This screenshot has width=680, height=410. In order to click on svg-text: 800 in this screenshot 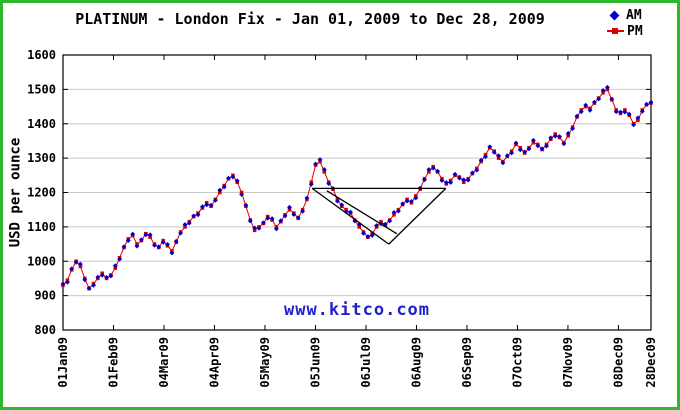, I will do `click(45, 330)`.